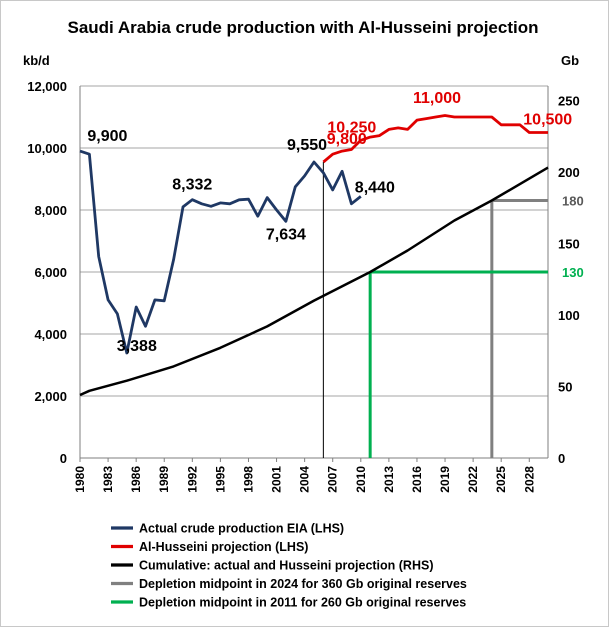 This screenshot has width=609, height=627. What do you see at coordinates (361, 479) in the screenshot?
I see `x-tick-label: 2010` at bounding box center [361, 479].